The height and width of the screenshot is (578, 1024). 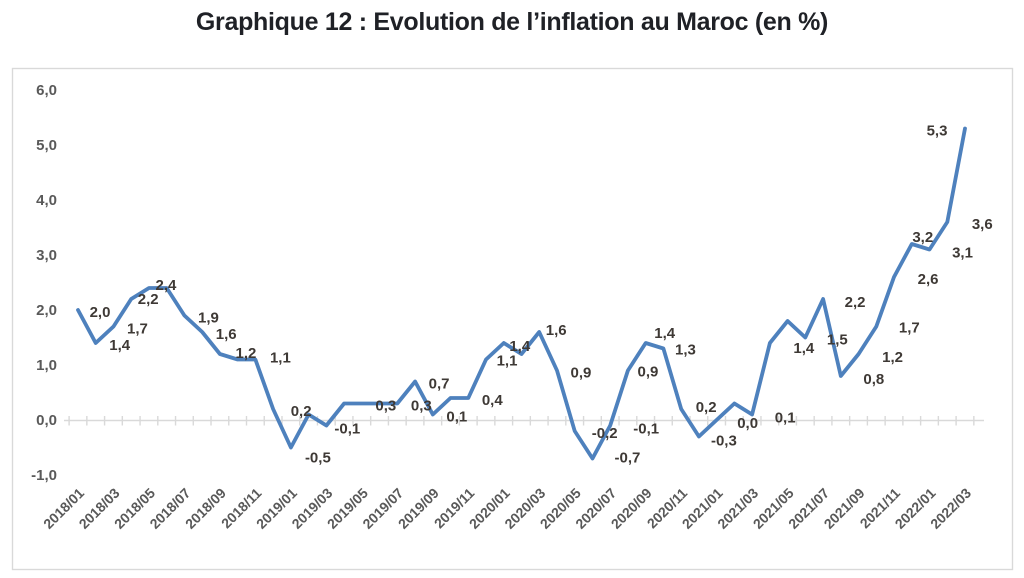 I want to click on data-label: 1,9, so click(x=208, y=318).